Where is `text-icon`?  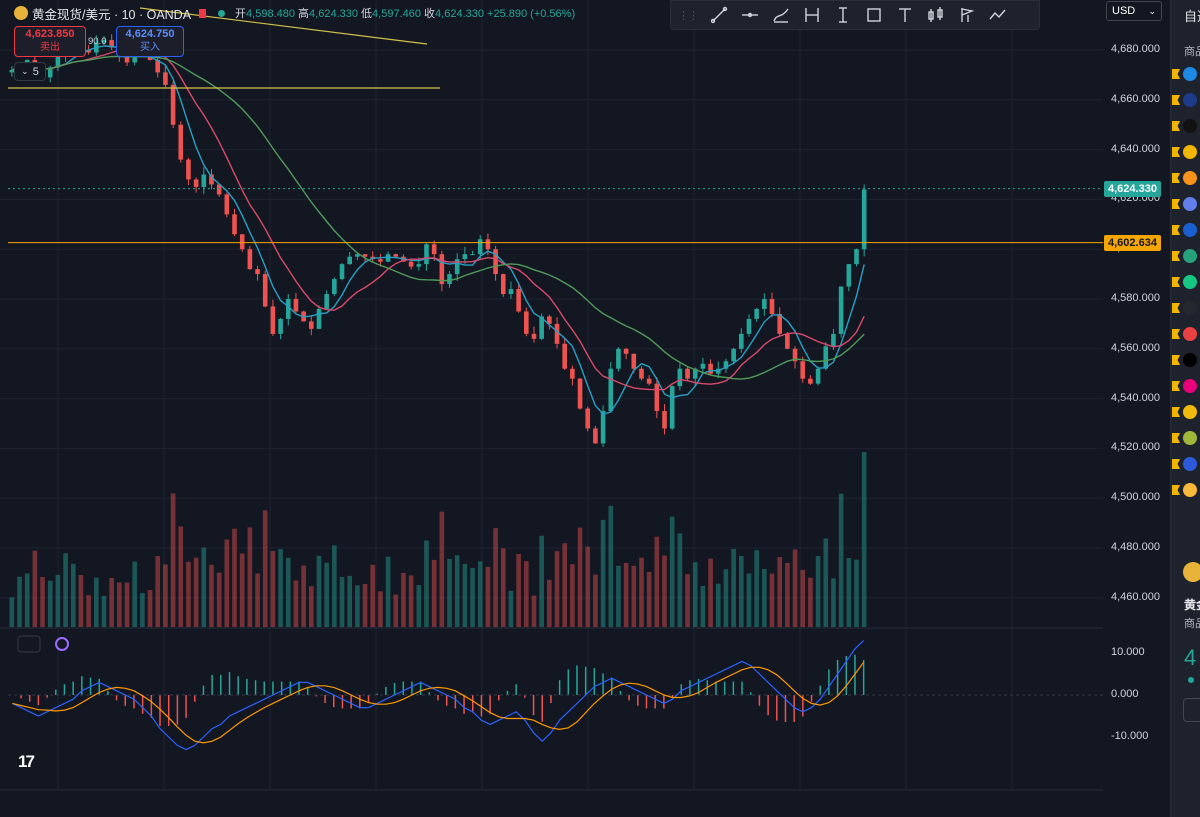
text-icon is located at coordinates (905, 15).